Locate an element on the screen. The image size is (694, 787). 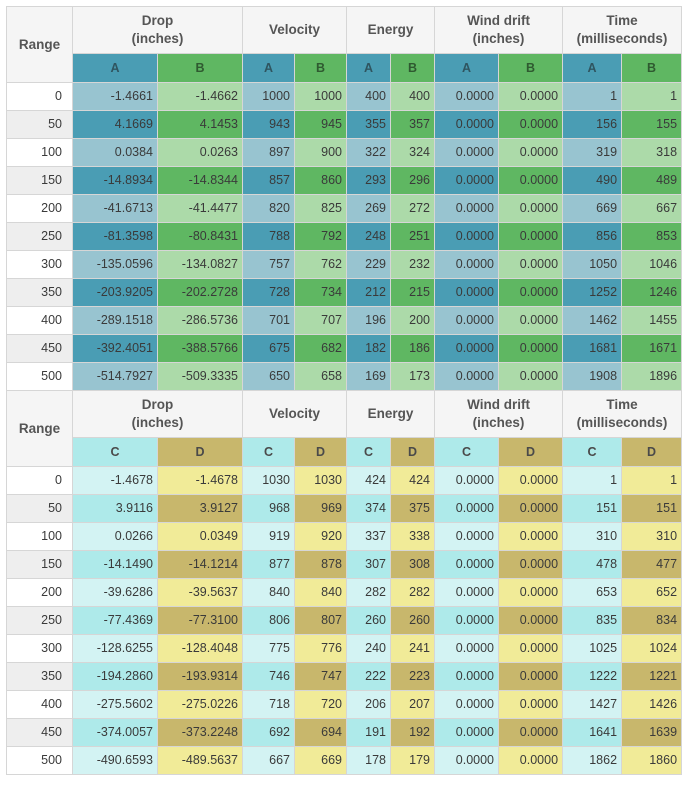
cell-time-b: 318 is located at coordinates (652, 152).